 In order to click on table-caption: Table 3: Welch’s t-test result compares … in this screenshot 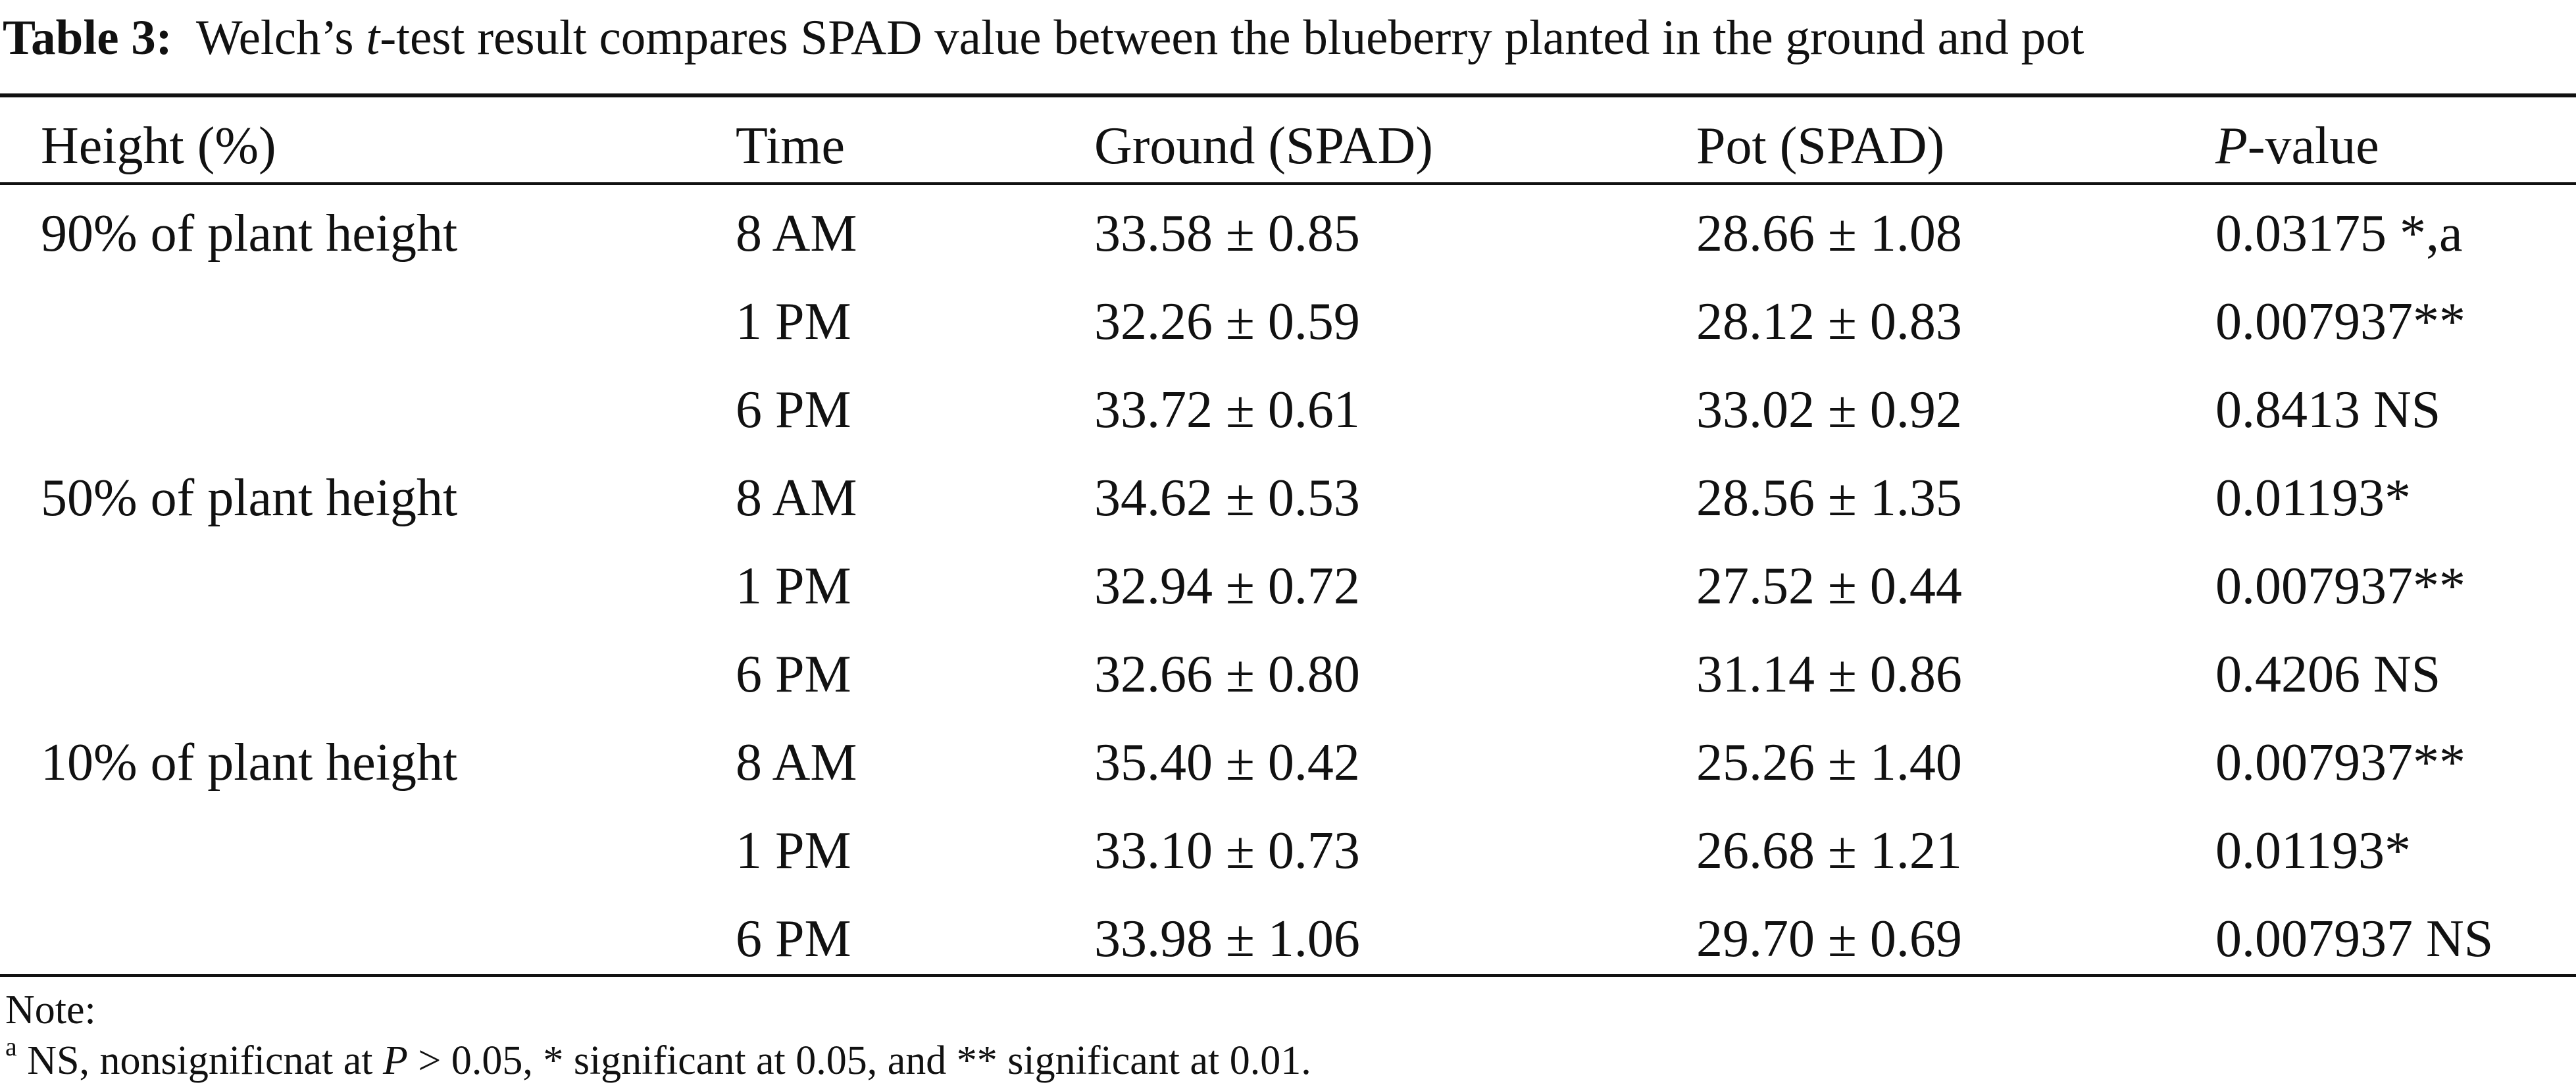, I will do `click(1043, 38)`.